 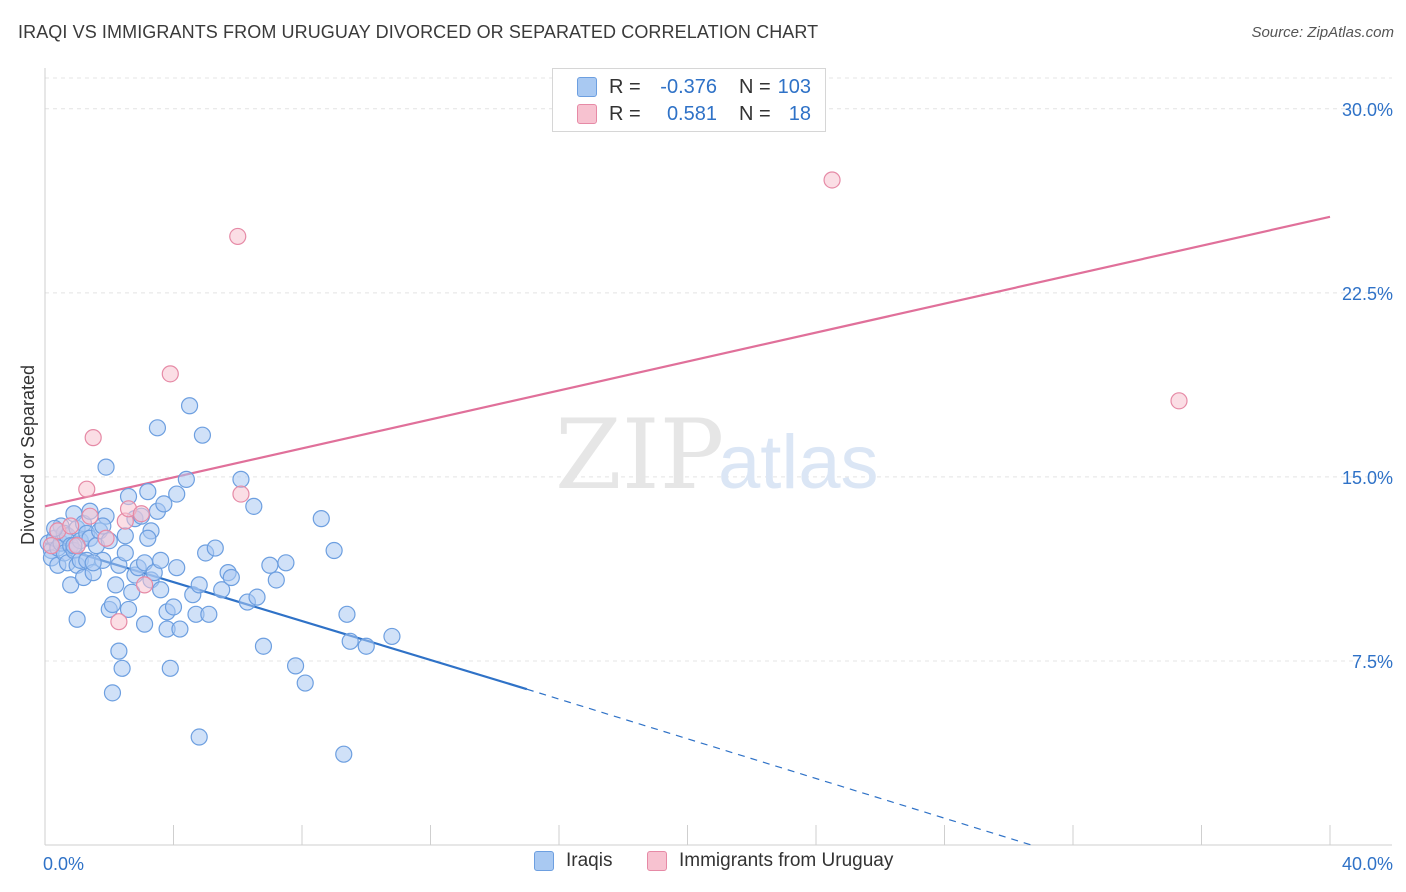 I want to click on x-tick-label-min: 0.0%, so click(x=63, y=864).